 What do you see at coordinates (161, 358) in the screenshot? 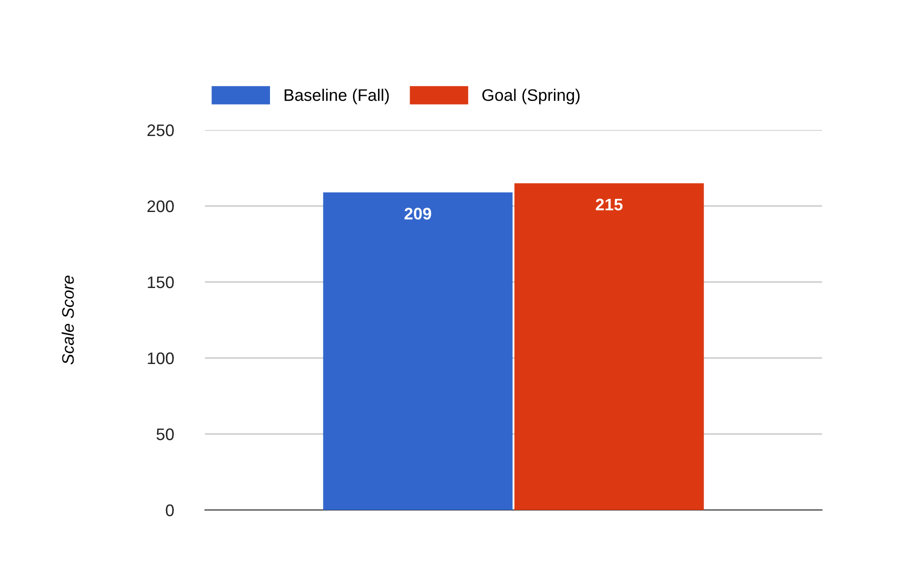
I see `y-tick-label: 100` at bounding box center [161, 358].